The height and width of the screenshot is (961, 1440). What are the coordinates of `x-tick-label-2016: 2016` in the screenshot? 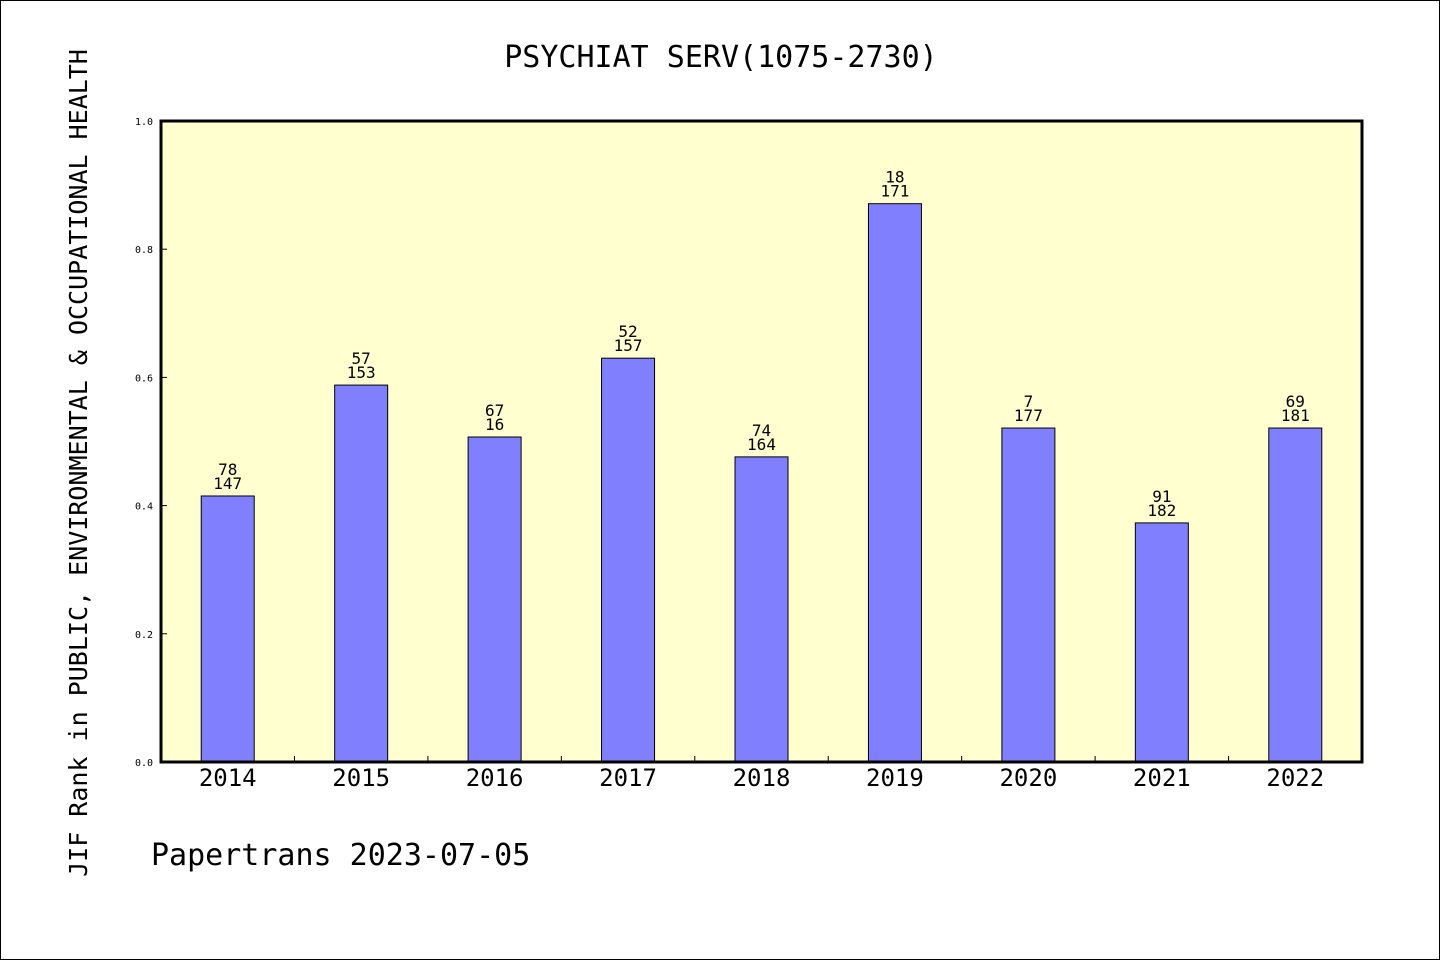 It's located at (495, 778).